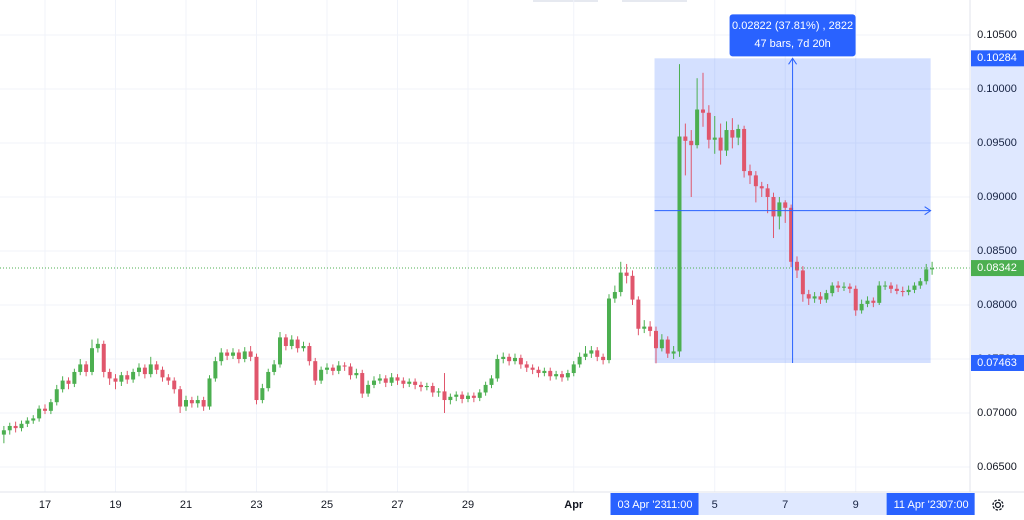 Image resolution: width=1024 pixels, height=520 pixels. I want to click on x-tick-label: 9, so click(856, 505).